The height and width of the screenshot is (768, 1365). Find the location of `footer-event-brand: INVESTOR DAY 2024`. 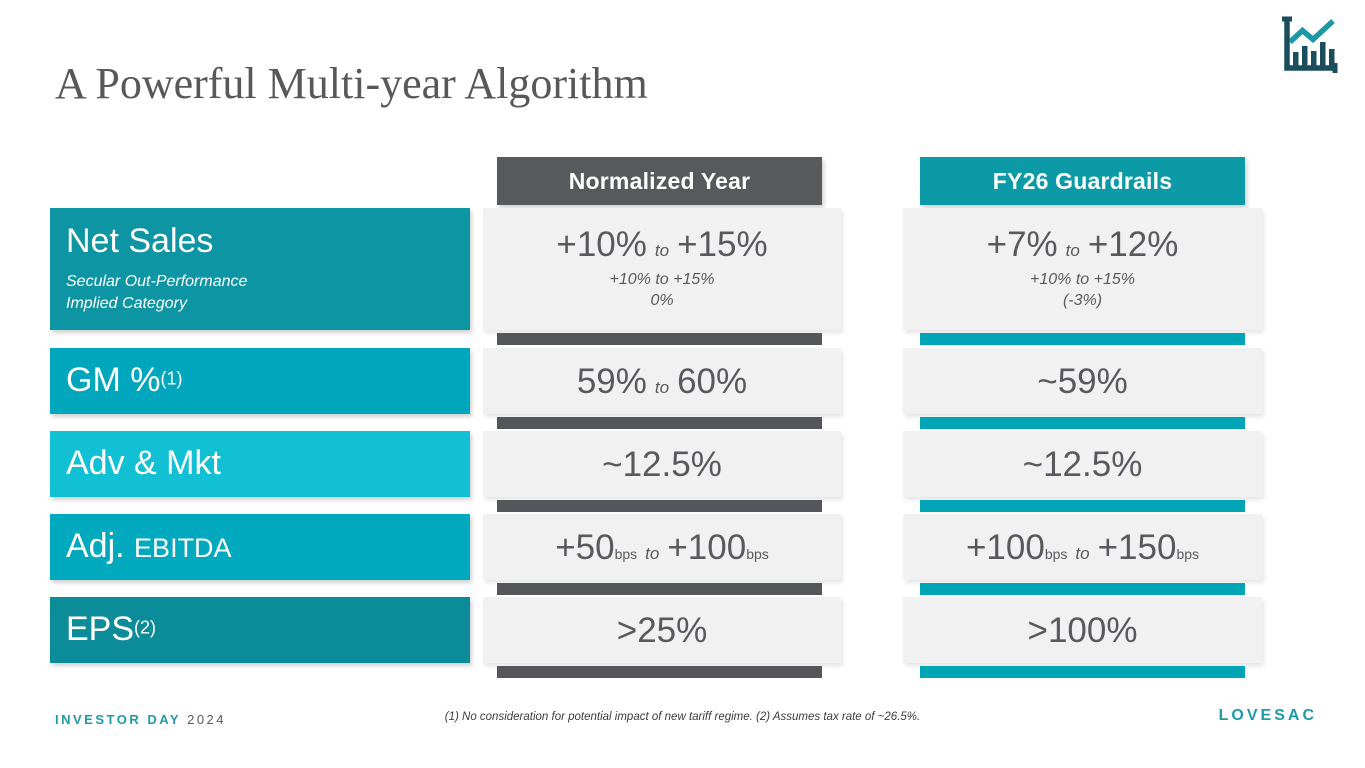

footer-event-brand: INVESTOR DAY 2024 is located at coordinates (140, 719).